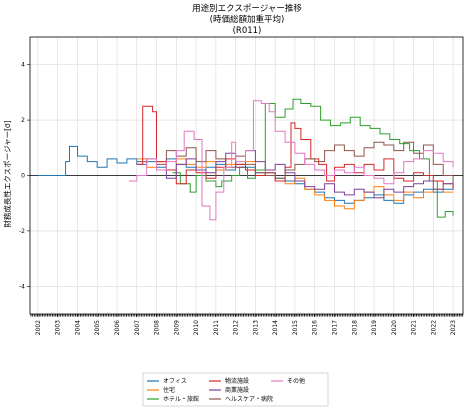 Image resolution: width=469 pixels, height=410 pixels. Describe the element at coordinates (7, 173) in the screenshot. I see `y-axis-label: 財務成長性エクスポージャー[σ]` at that location.